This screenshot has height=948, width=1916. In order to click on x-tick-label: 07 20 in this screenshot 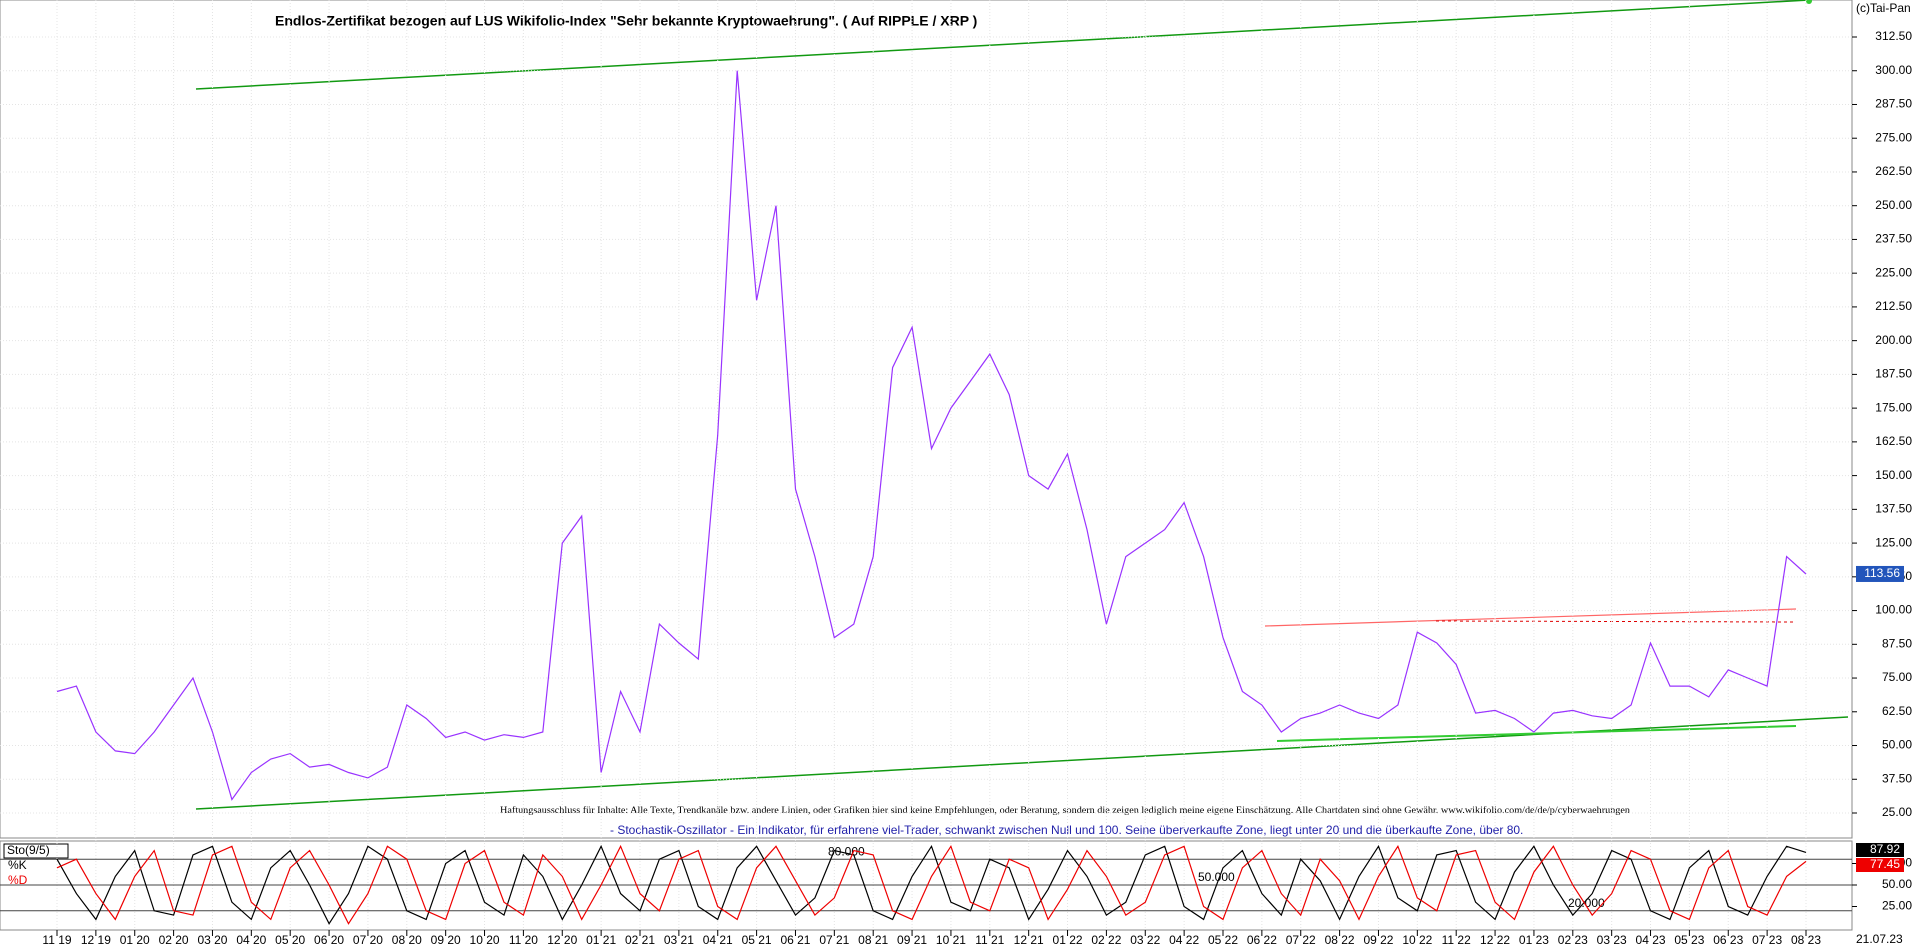, I will do `click(368, 940)`.